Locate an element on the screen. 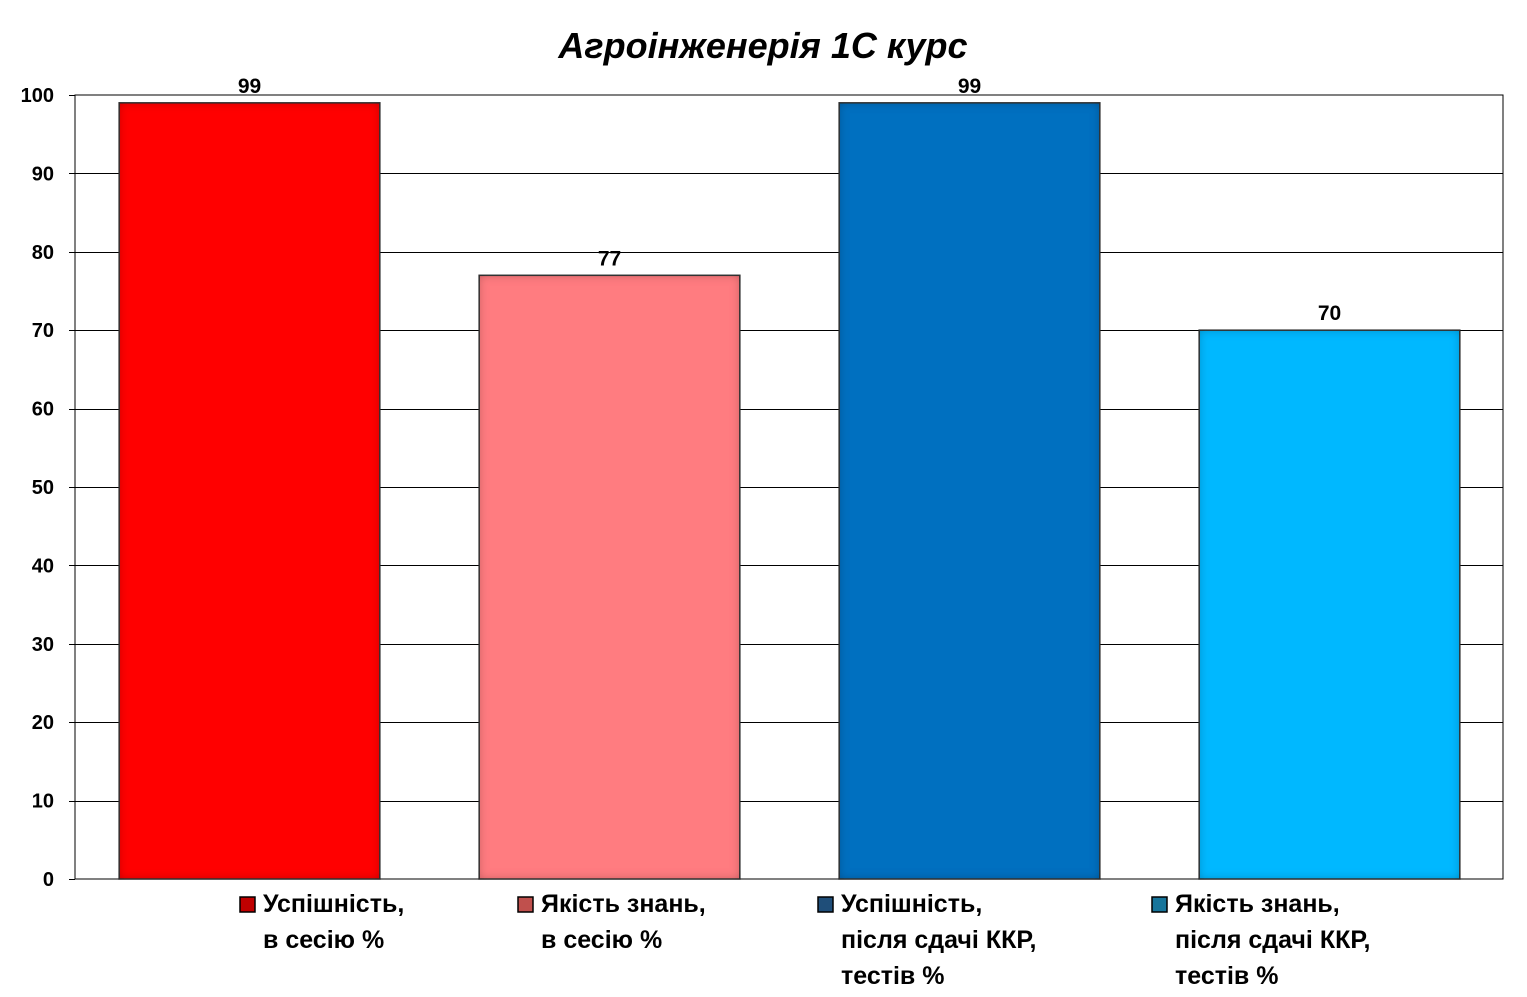 The height and width of the screenshot is (997, 1527). legend-entry: Успішність, після сдачі ККР, тестів % is located at coordinates (927, 940).